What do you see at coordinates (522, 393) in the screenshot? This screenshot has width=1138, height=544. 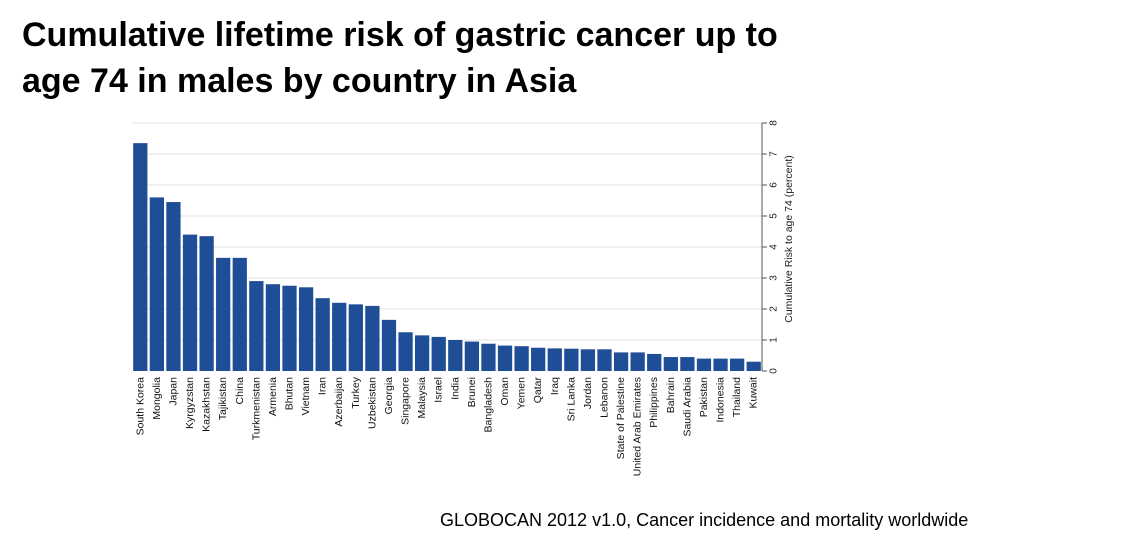 I see `x-tick-label: Yemen` at bounding box center [522, 393].